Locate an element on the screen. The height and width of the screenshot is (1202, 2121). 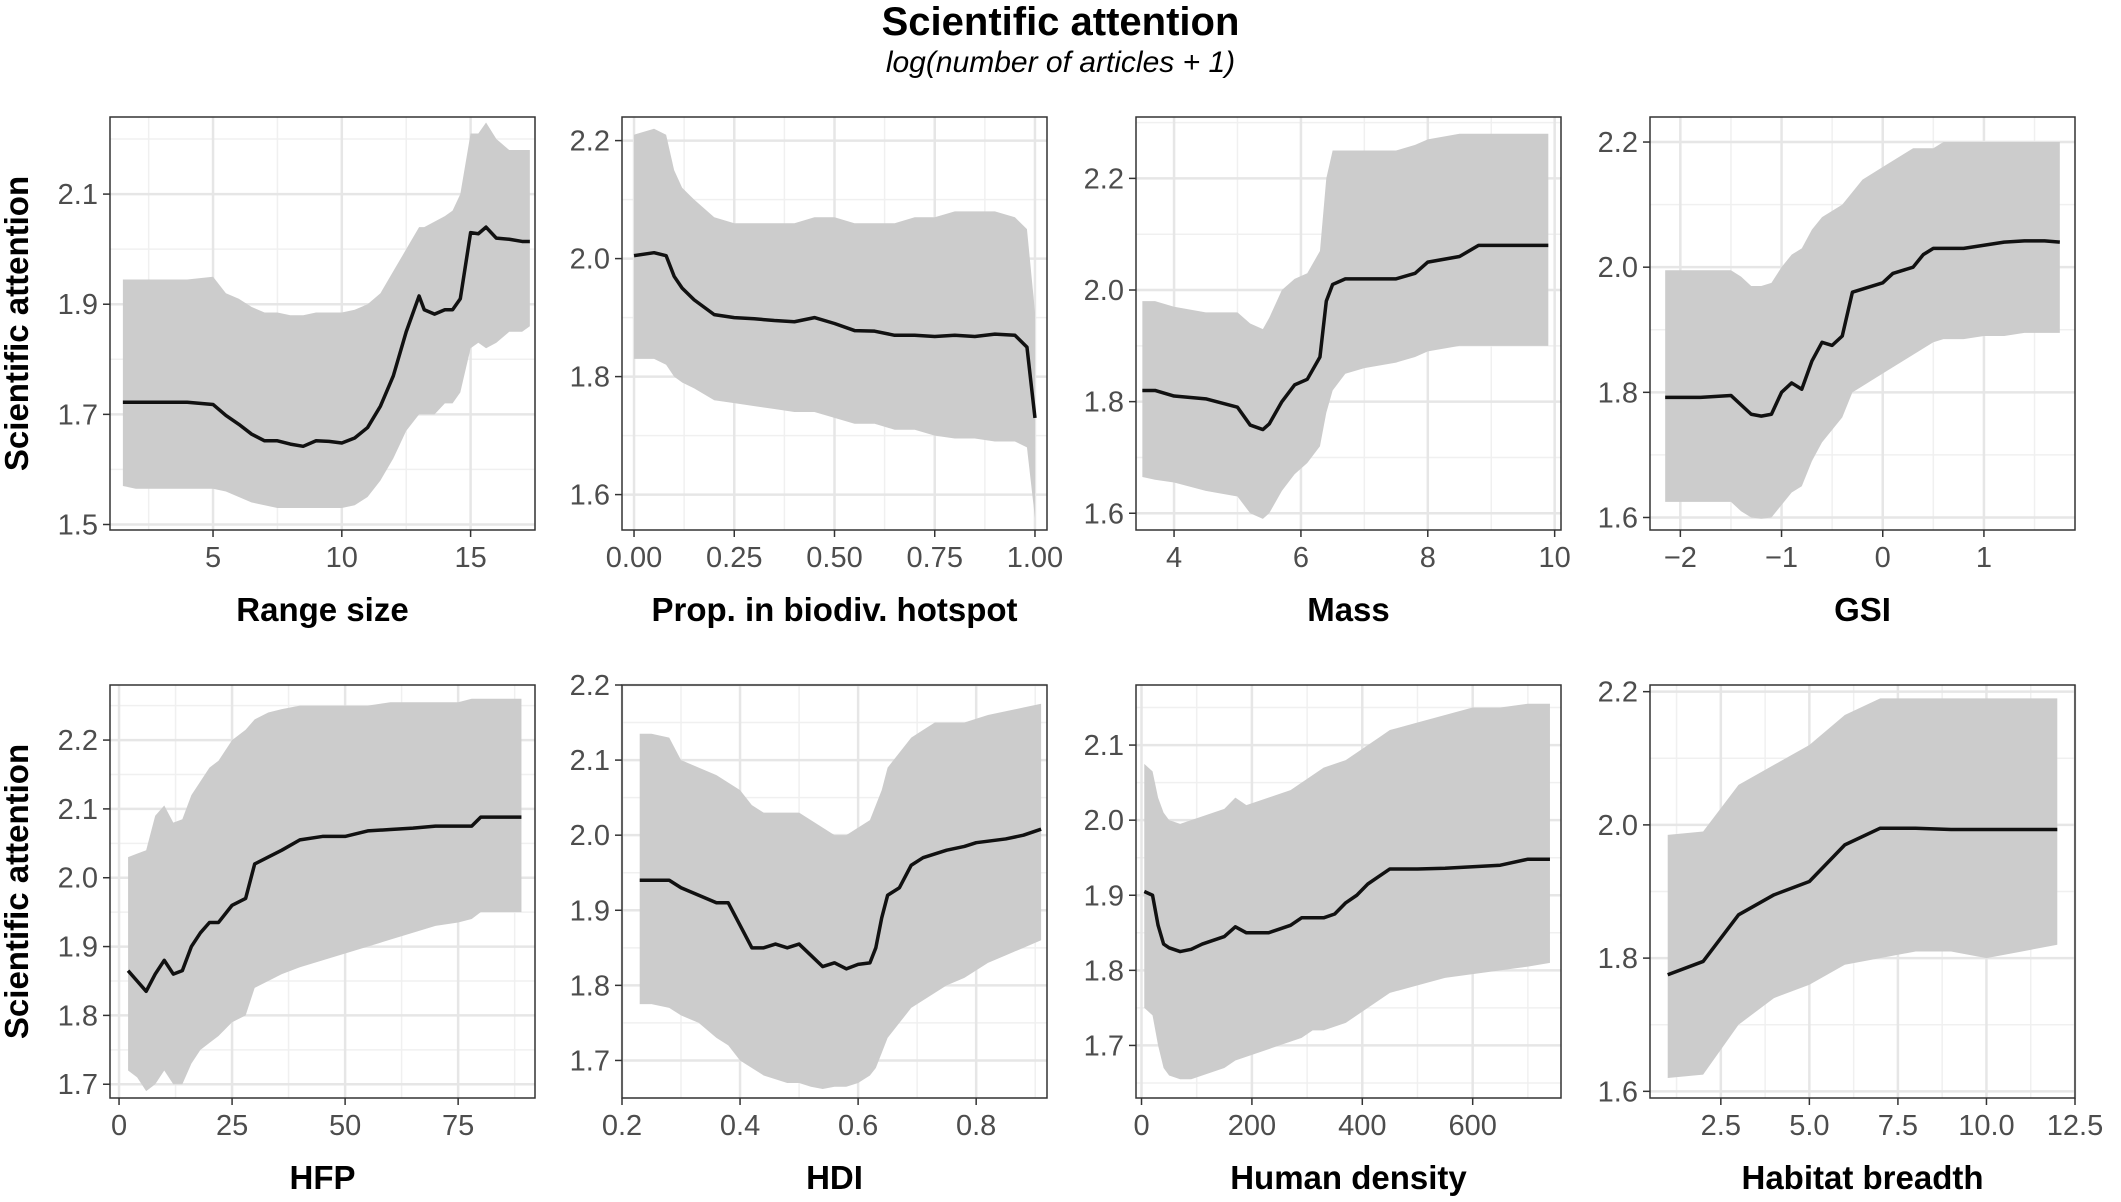
x-axis-title: Human density is located at coordinates (1348, 1177).